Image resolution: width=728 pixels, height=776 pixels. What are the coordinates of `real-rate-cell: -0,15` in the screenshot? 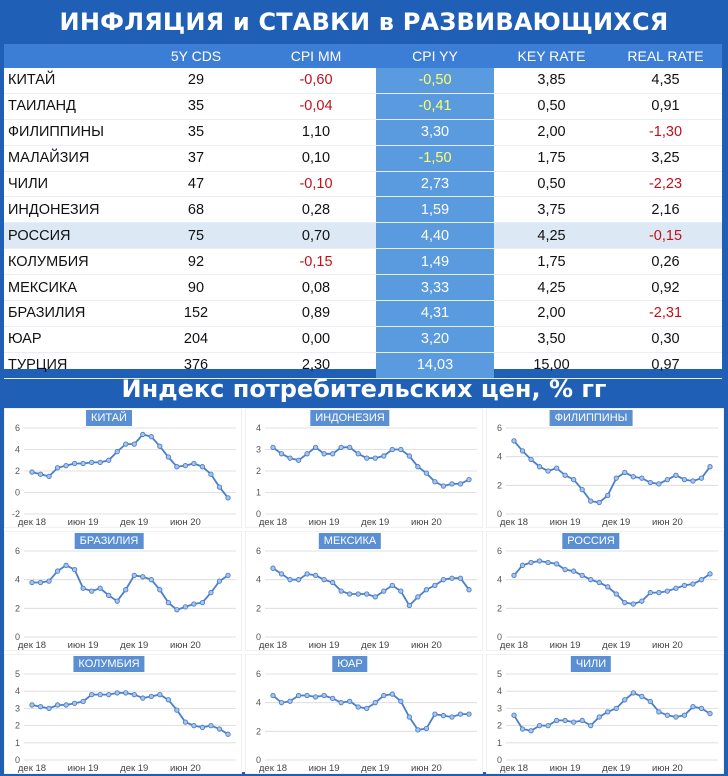 It's located at (665, 236).